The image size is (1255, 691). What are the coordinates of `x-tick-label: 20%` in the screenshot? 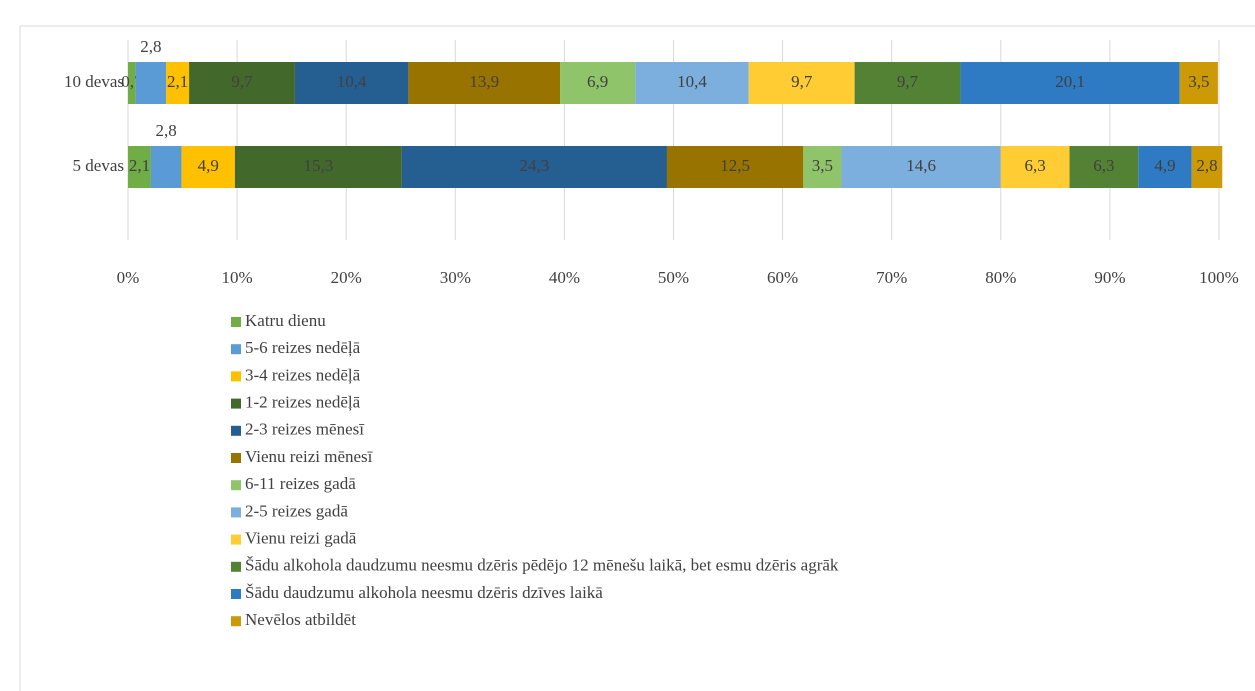 It's located at (346, 277).